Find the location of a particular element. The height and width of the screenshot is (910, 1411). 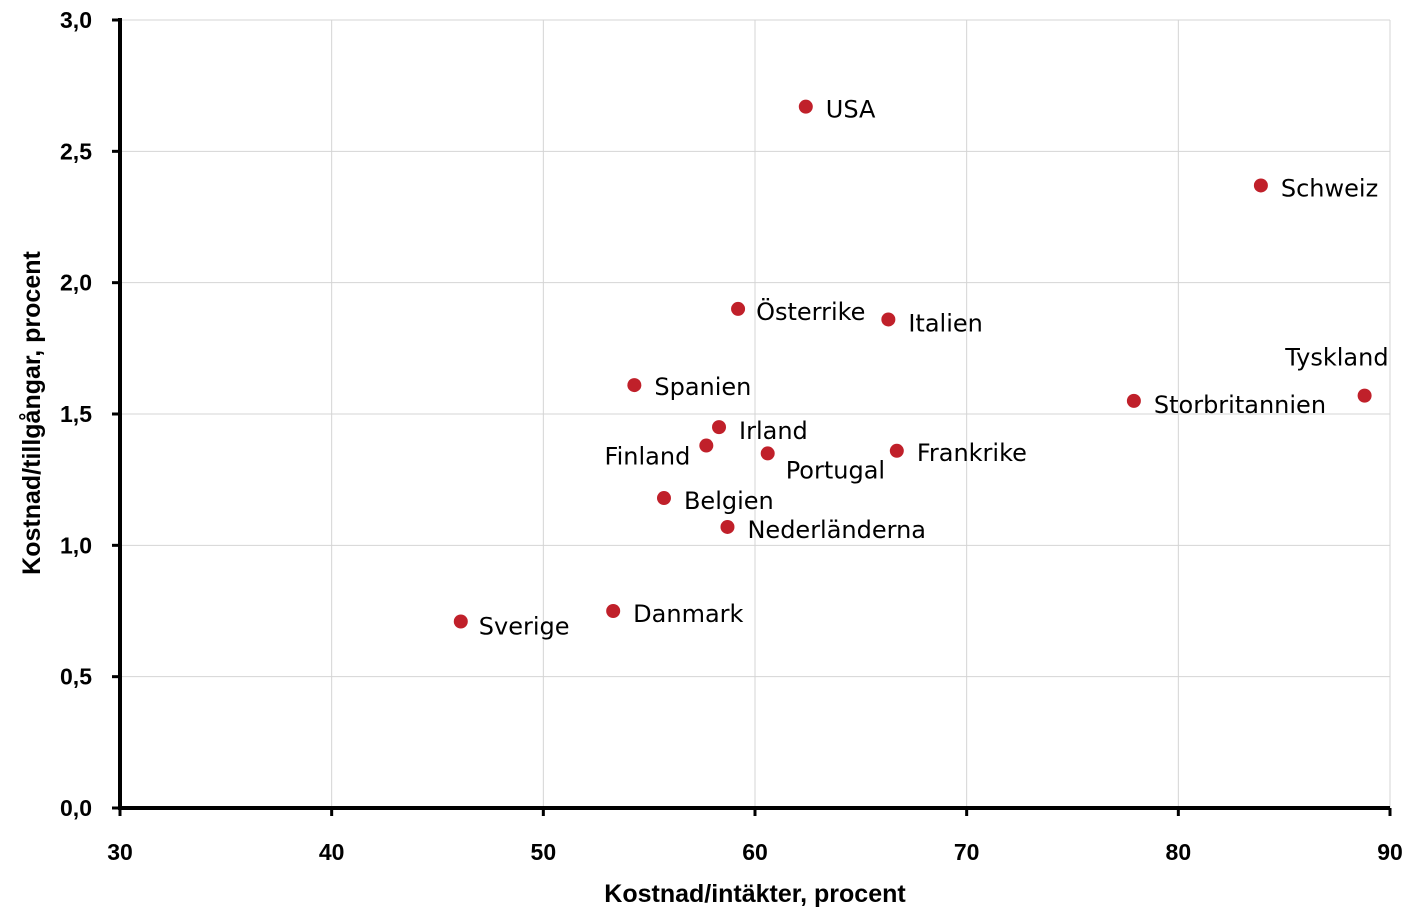

data-point-label: Nederländerna is located at coordinates (836, 530).